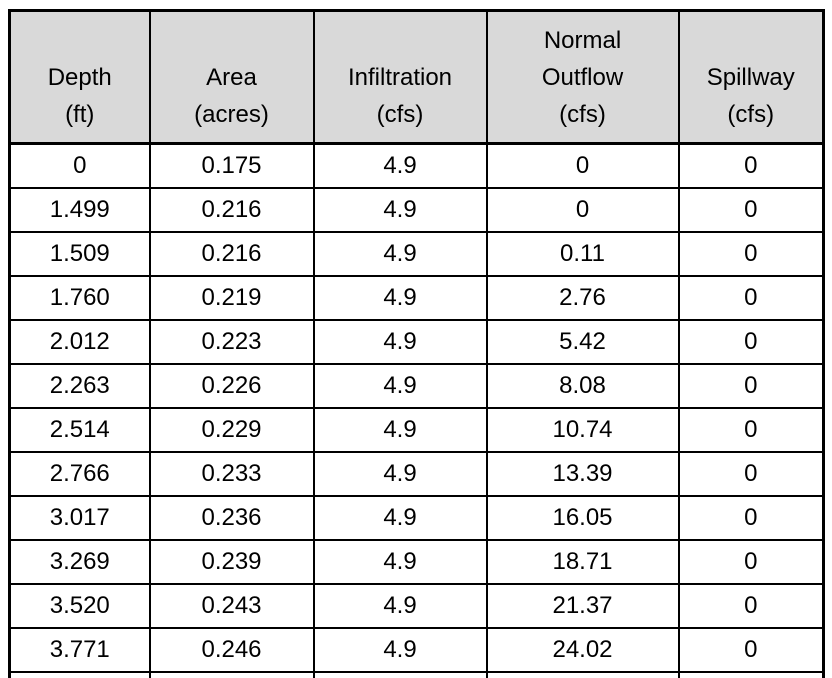 Image resolution: width=832 pixels, height=678 pixels. Describe the element at coordinates (79, 649) in the screenshot. I see `table-cell: 3.771` at that location.